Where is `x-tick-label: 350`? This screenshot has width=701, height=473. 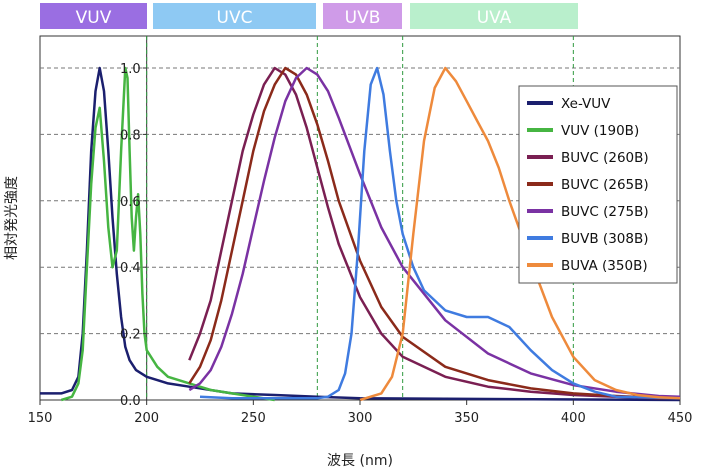 x-tick-label: 350 is located at coordinates (466, 418).